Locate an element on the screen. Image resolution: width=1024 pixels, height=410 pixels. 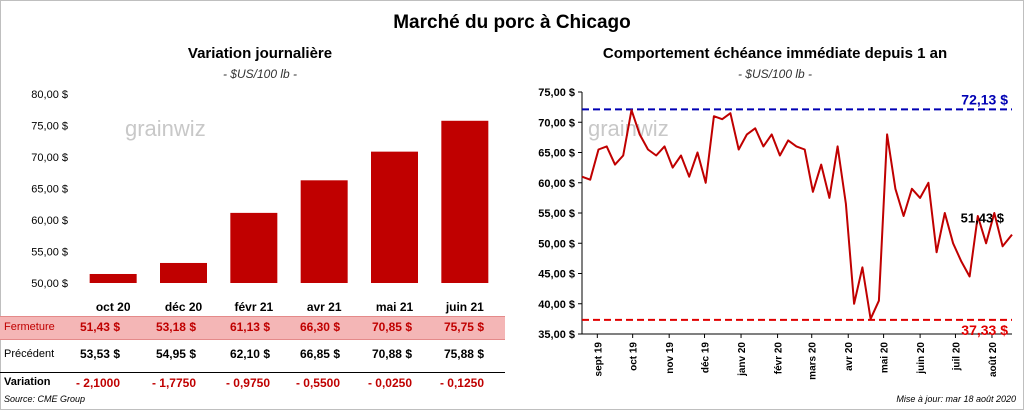
x-tick-label: déc 19 is located at coordinates (706, 358).